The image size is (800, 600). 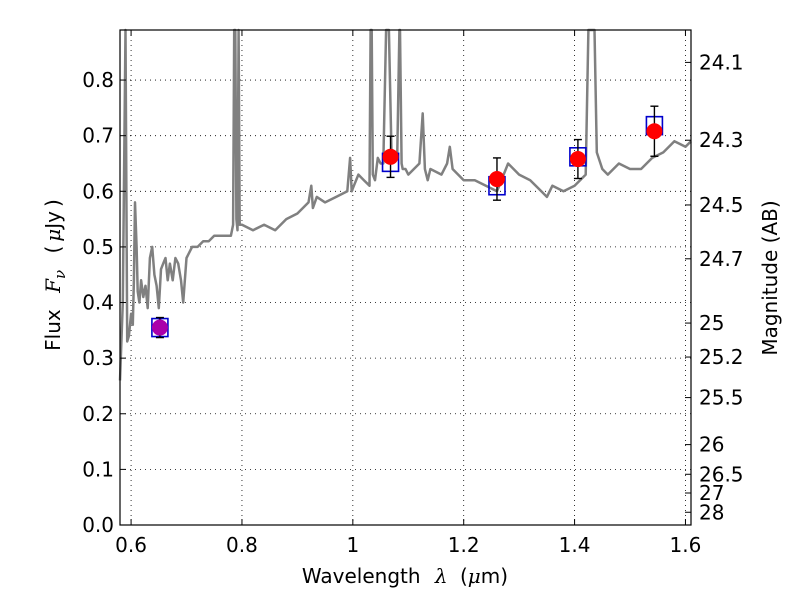 What do you see at coordinates (711, 512) in the screenshot?
I see `y2-tick-label: 28` at bounding box center [711, 512].